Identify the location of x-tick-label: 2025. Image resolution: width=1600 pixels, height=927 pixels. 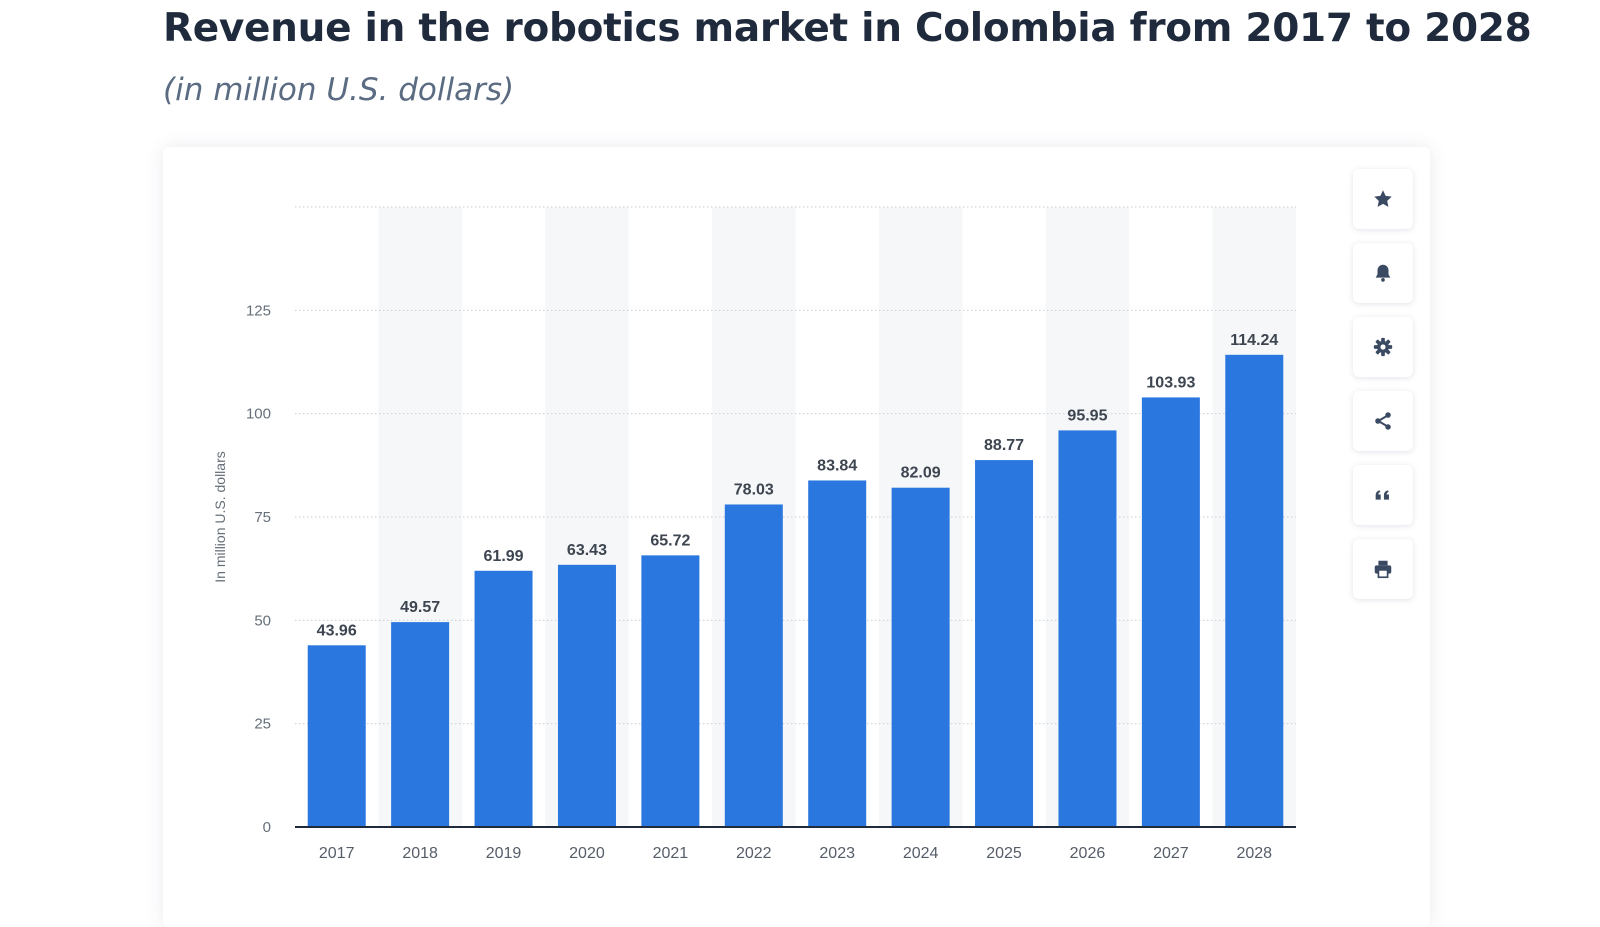
(1004, 853).